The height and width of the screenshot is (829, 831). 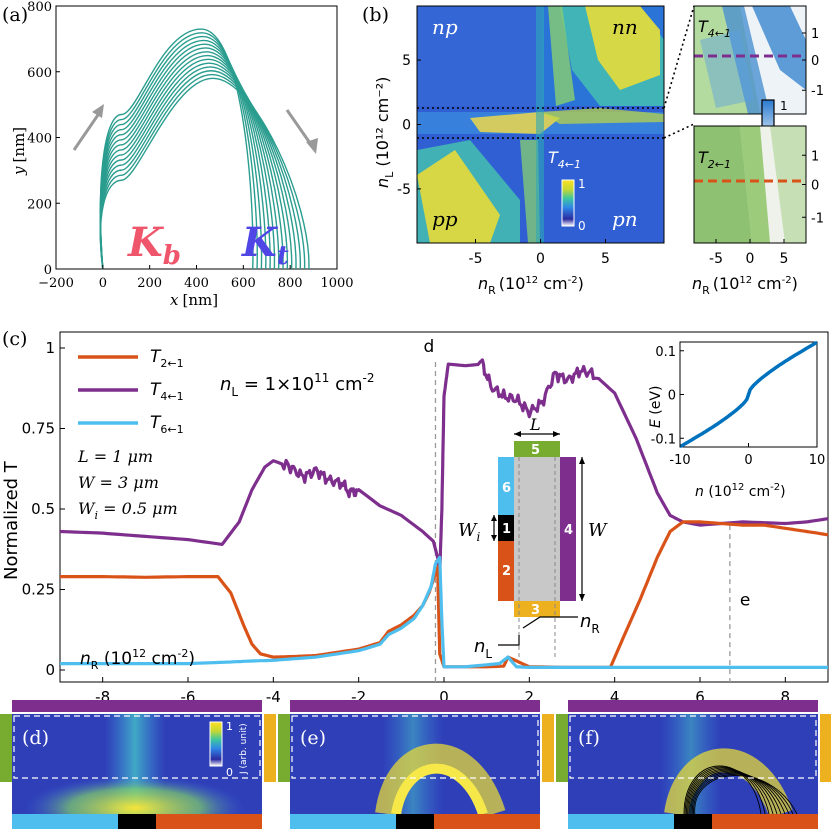 What do you see at coordinates (625, 219) in the screenshot?
I see `quadrant-pn: pn` at bounding box center [625, 219].